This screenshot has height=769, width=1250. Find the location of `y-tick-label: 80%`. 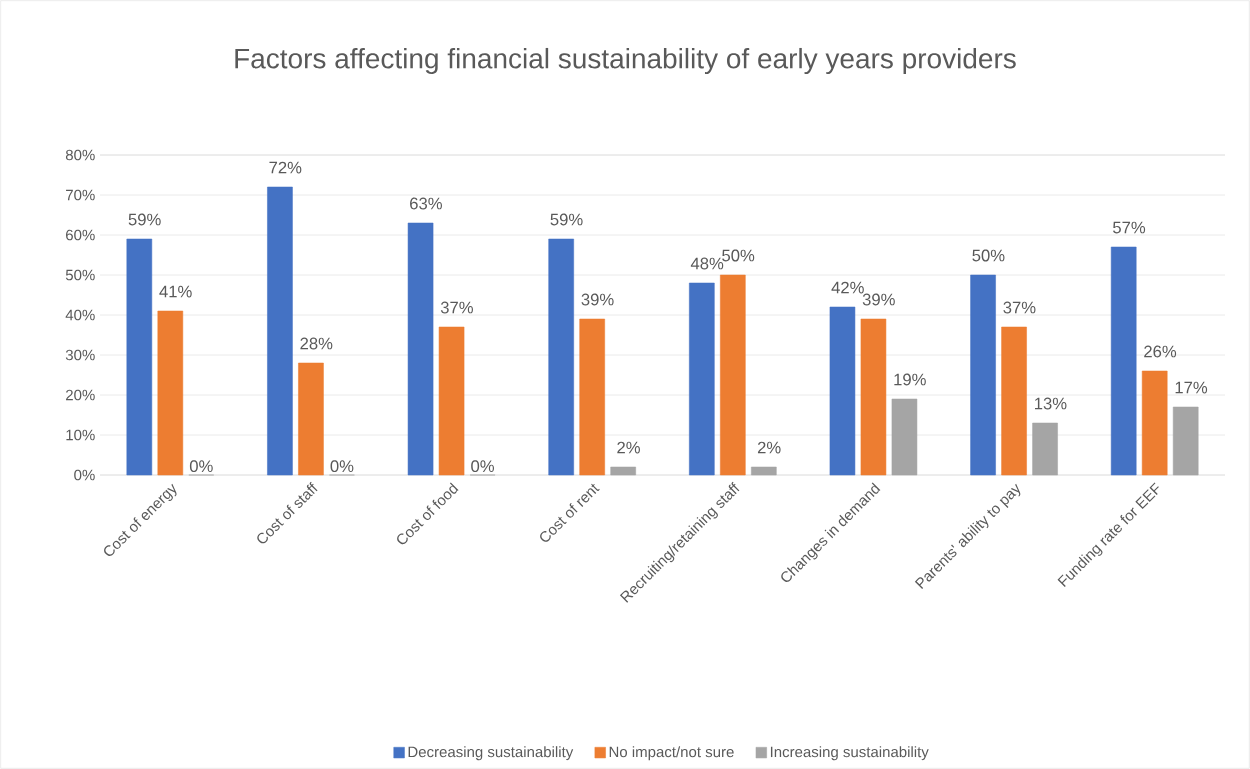

y-tick-label: 80% is located at coordinates (80, 155).